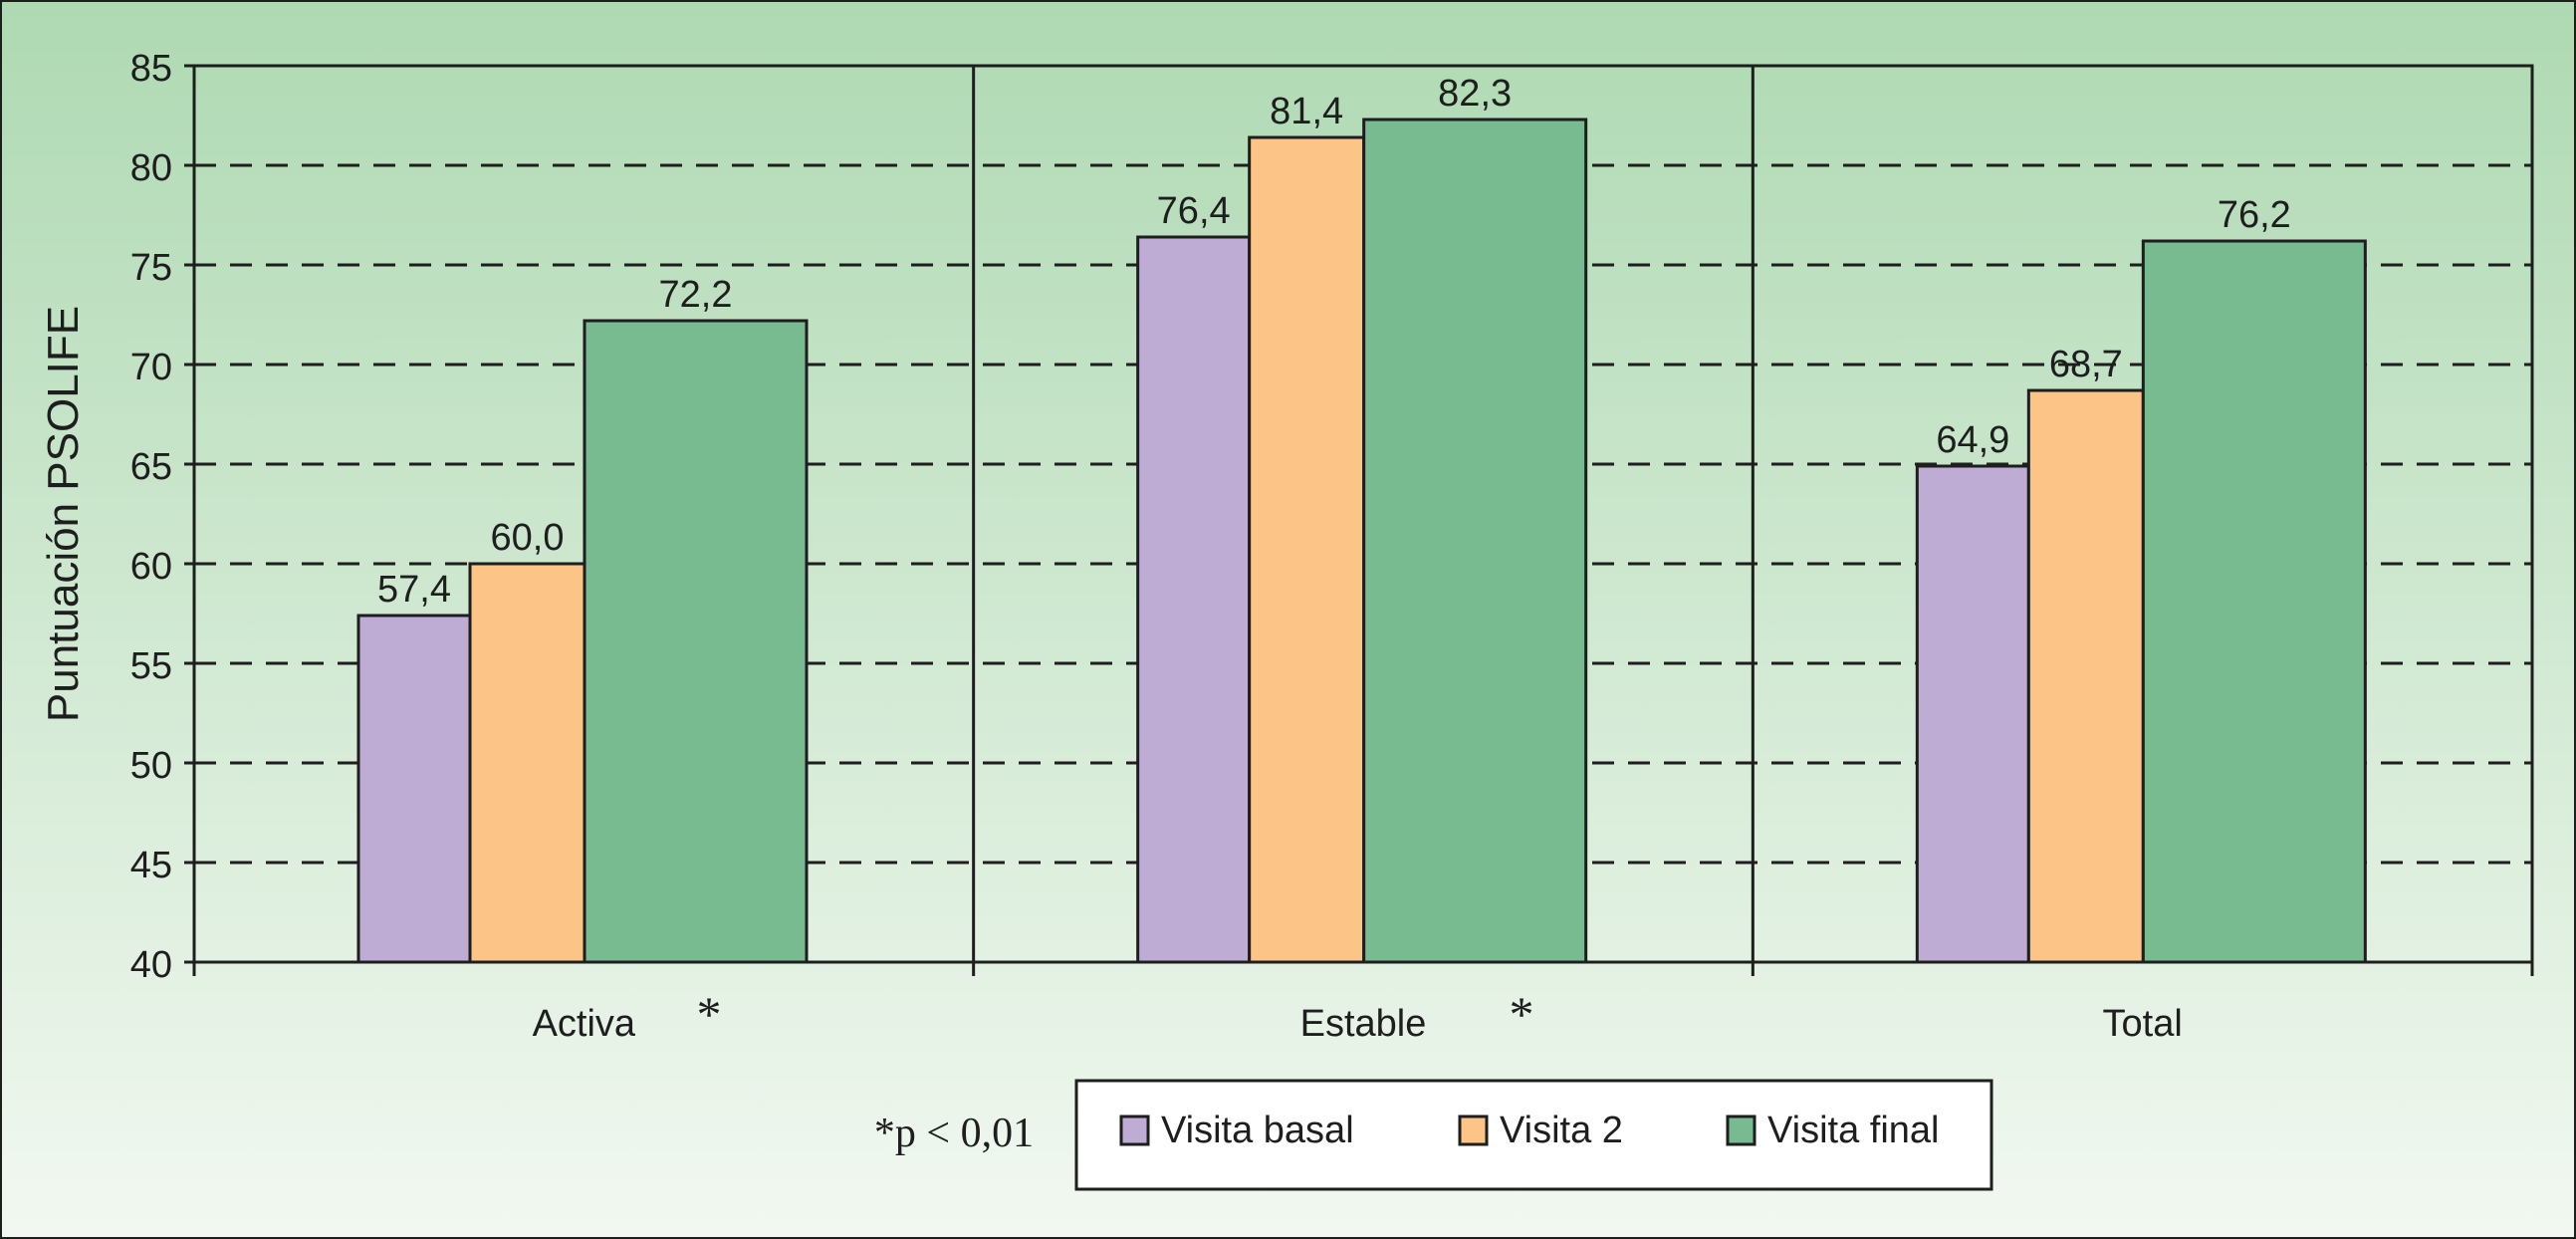 The height and width of the screenshot is (1239, 2576). Describe the element at coordinates (63, 514) in the screenshot. I see `y-axis-label: Puntuación PSOLIFE` at that location.